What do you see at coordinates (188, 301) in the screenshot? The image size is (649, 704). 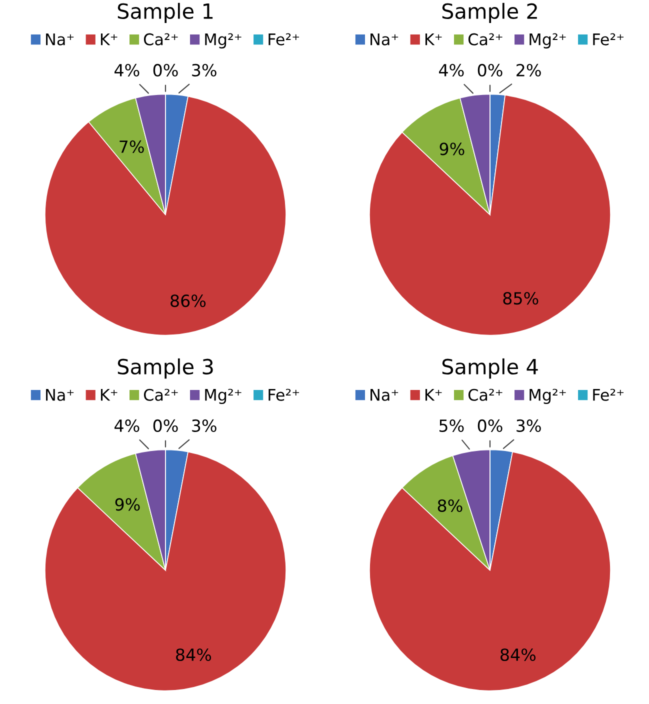 I see `data-label: 86%` at bounding box center [188, 301].